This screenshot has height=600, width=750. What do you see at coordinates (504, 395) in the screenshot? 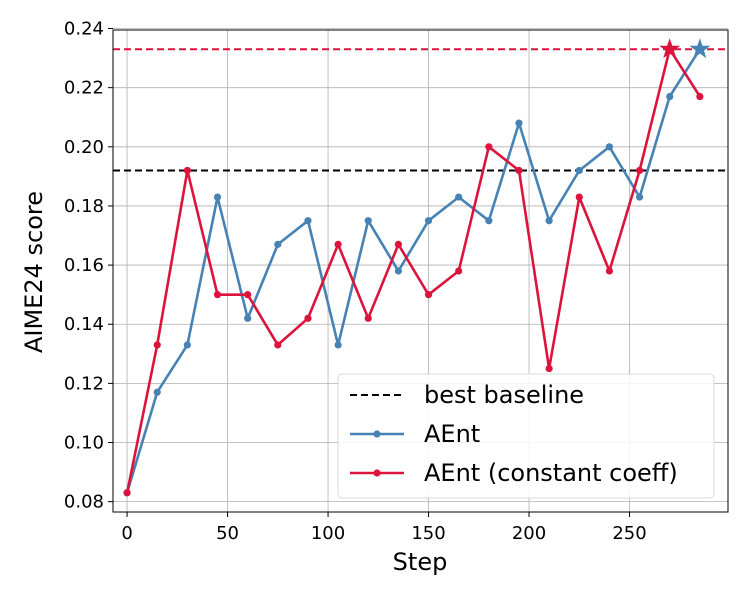
I see `legend-label: best baseline` at bounding box center [504, 395].